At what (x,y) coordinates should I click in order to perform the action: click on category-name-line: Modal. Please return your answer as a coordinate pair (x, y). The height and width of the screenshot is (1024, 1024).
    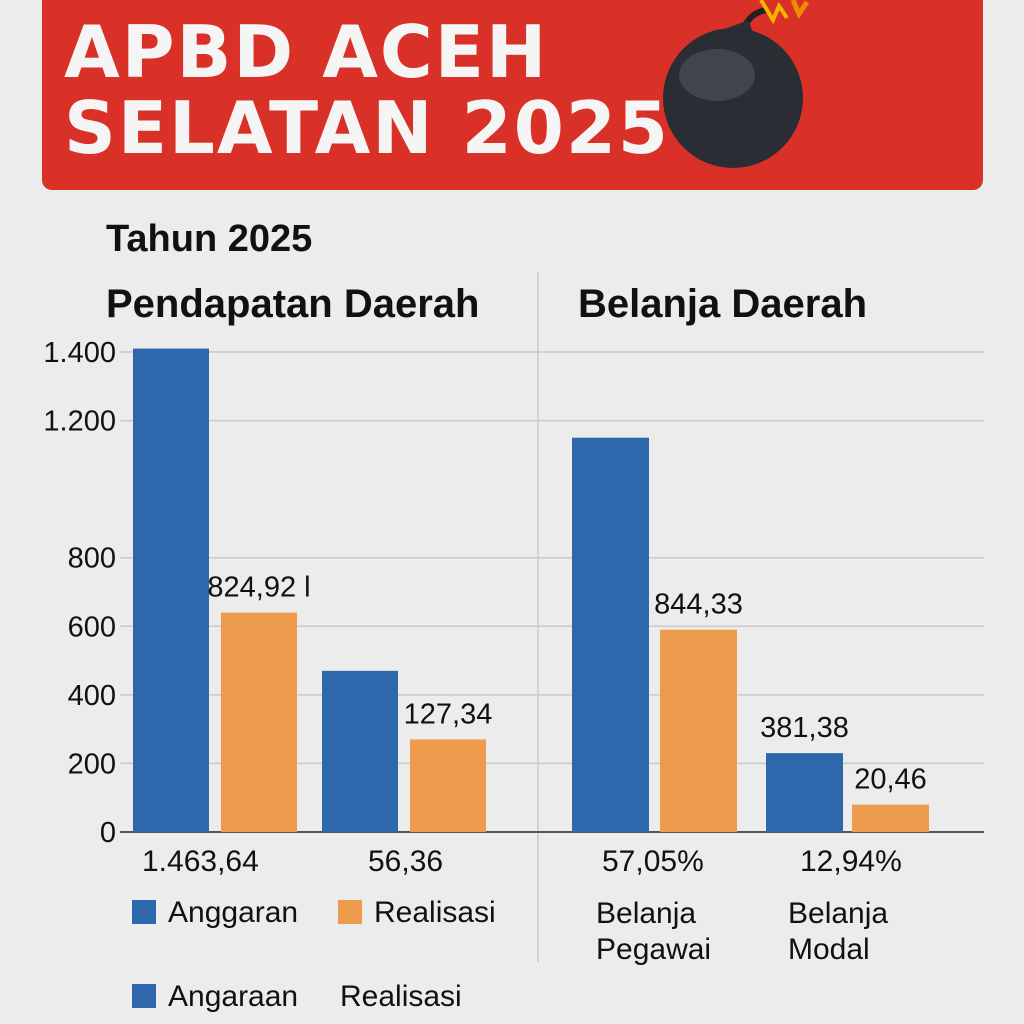
    Looking at the image, I should click on (829, 949).